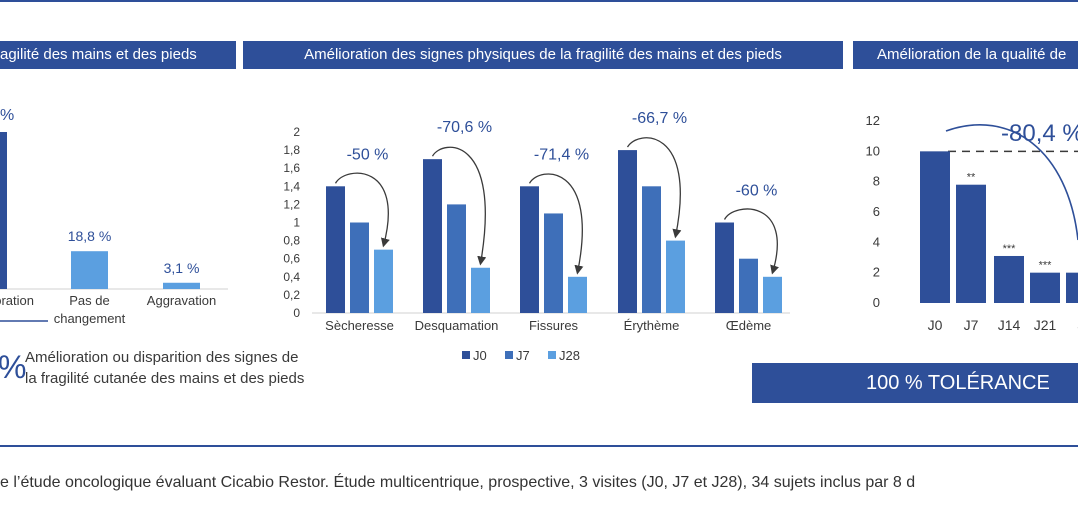  What do you see at coordinates (464, 127) in the screenshot?
I see `middle-reduction-label: -70,6 %` at bounding box center [464, 127].